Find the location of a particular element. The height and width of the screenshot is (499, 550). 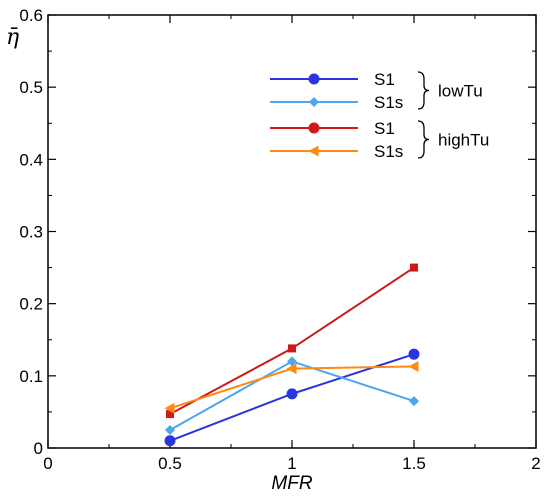

y-tick-label: 0.6 is located at coordinates (31, 15).